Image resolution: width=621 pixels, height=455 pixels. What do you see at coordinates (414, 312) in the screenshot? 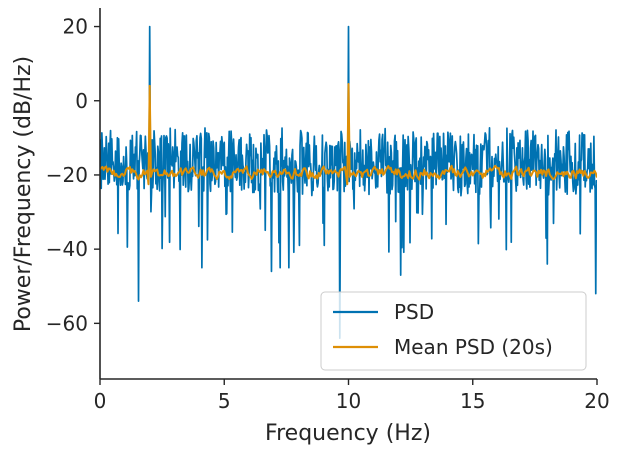
I see `legend-label-psd: PSD` at bounding box center [414, 312].